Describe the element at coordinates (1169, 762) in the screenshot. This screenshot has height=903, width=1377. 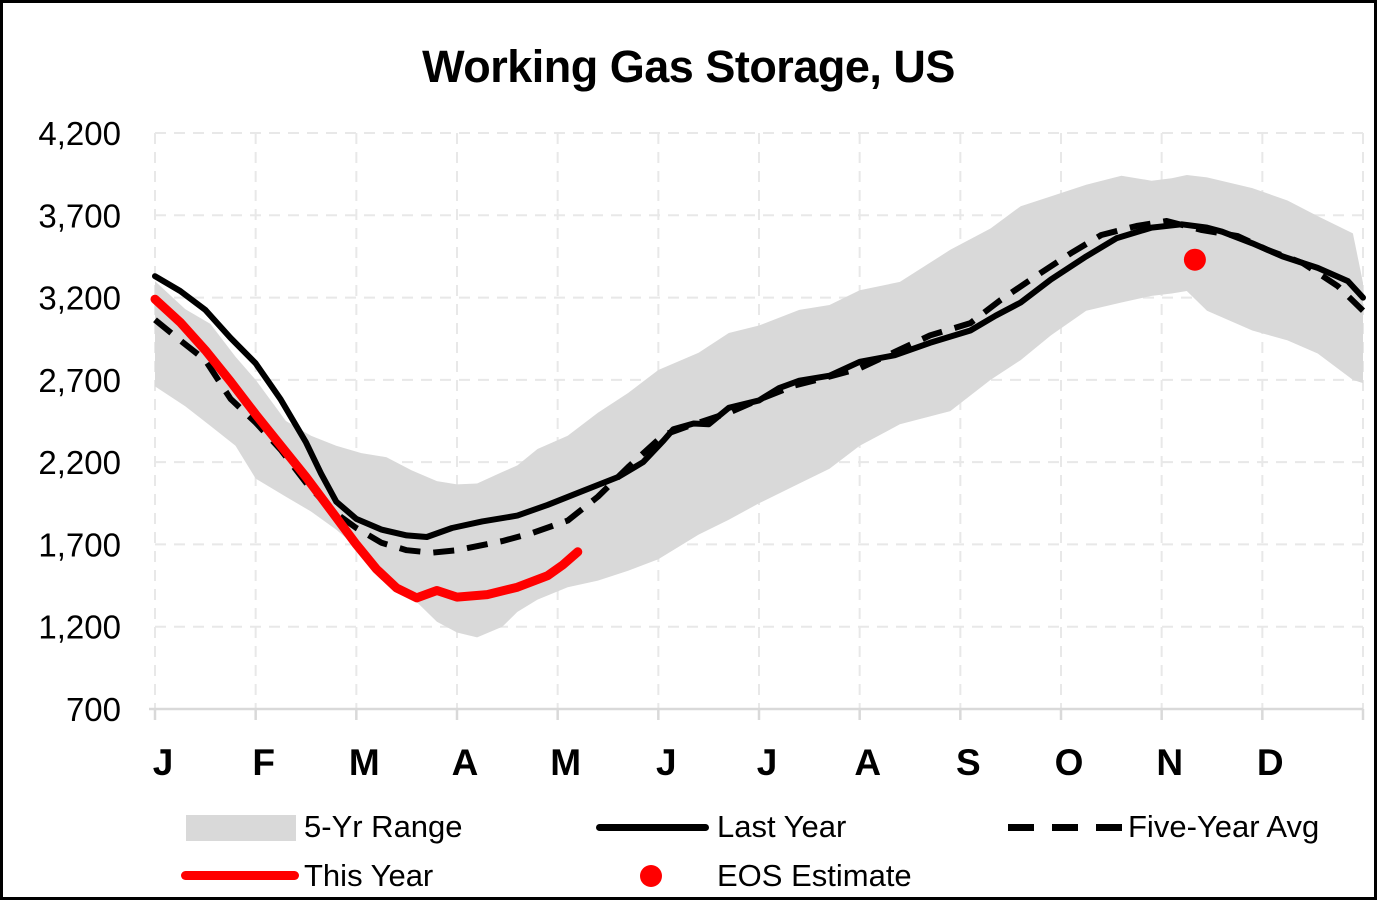
I see `x-tick-label: N` at that location.